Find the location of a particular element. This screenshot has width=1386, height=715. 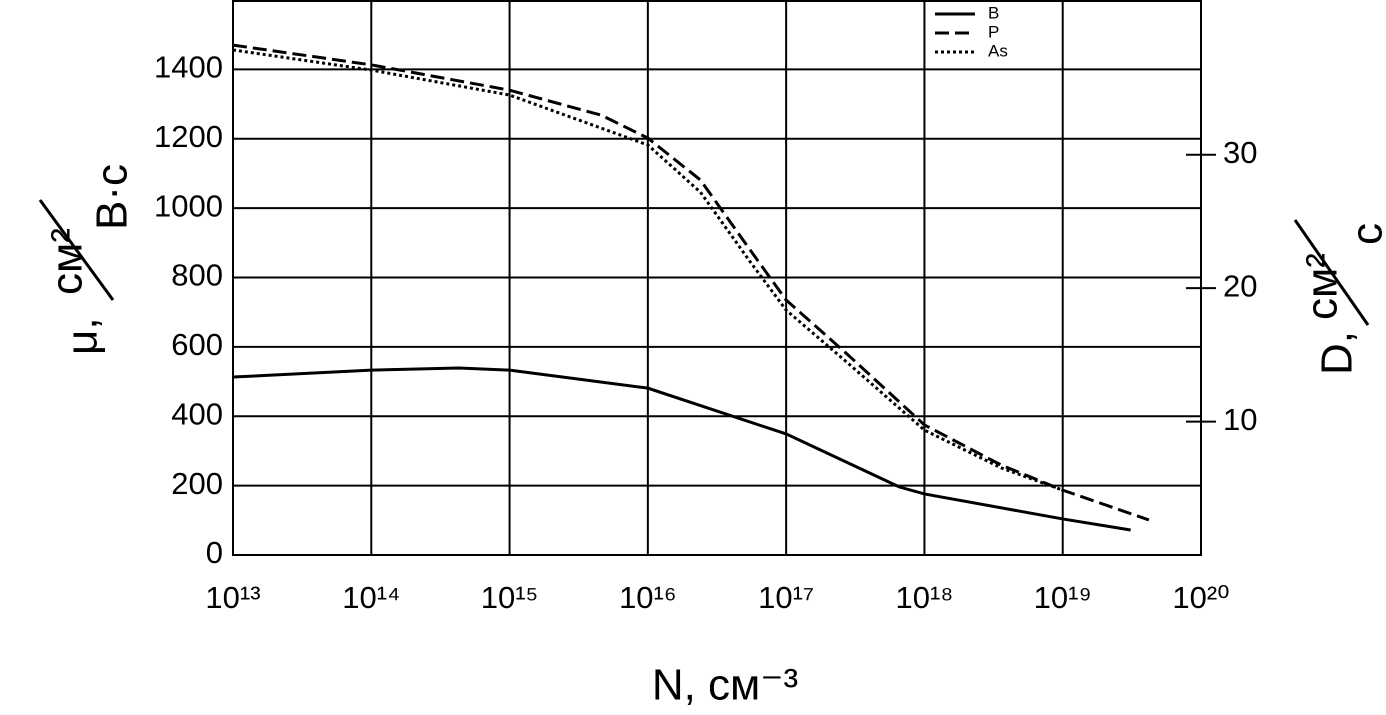

y-tick-label: 600 is located at coordinates (197, 344).